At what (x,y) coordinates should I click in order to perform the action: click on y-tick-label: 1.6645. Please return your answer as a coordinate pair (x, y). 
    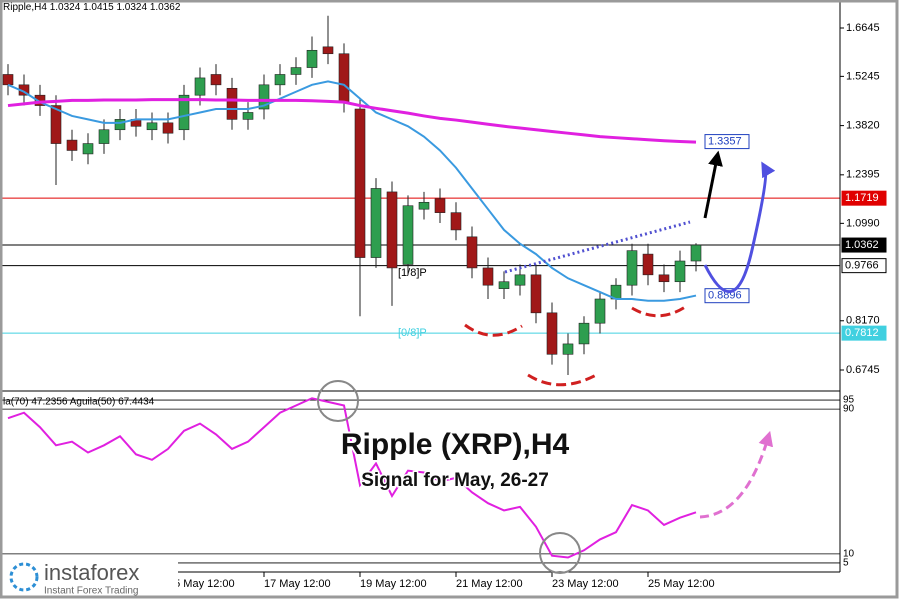
    Looking at the image, I should click on (863, 28).